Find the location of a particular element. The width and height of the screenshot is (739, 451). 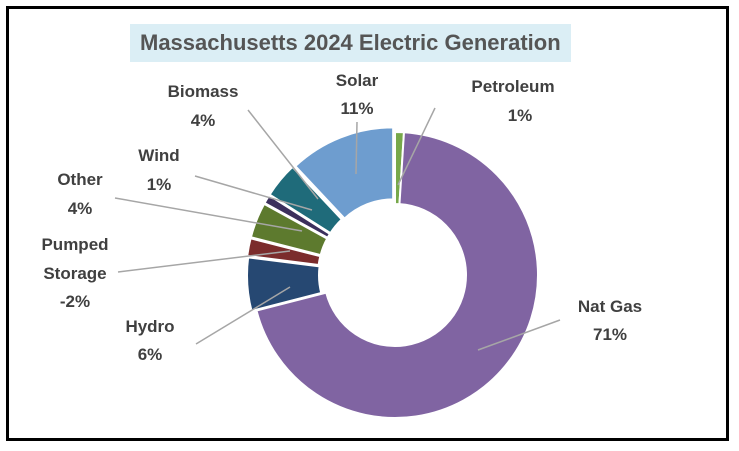

leader-line-petroleum is located at coordinates (416, 146).